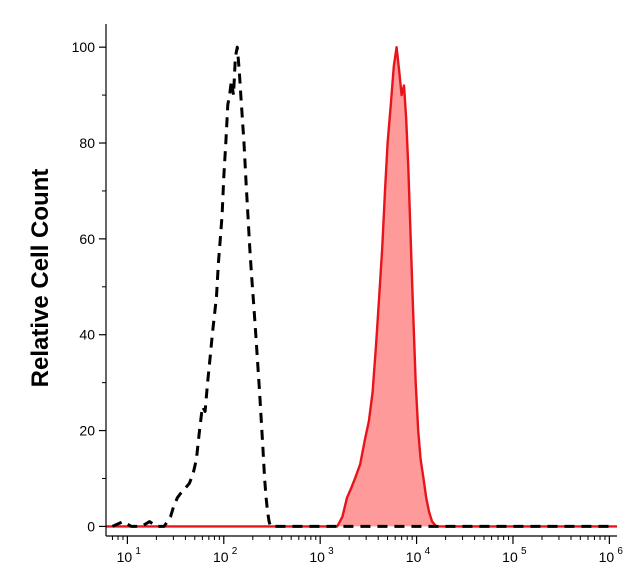  I want to click on y-tick-label: 40, so click(87, 335).